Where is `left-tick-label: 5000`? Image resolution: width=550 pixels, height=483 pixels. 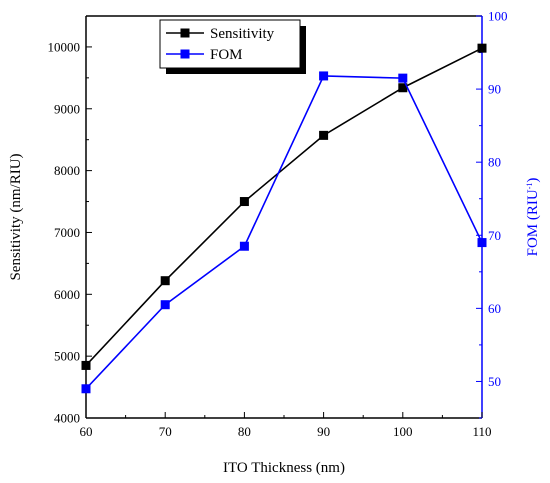
left-tick-label: 5000 is located at coordinates (67, 356).